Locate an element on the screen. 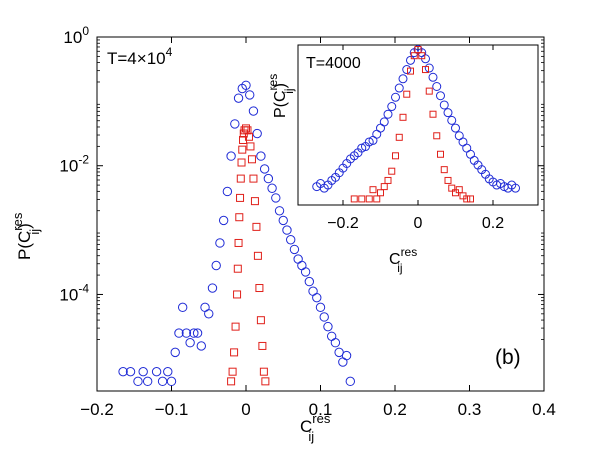 The height and width of the screenshot is (453, 602). inset-series-red is located at coordinates (412, 124).